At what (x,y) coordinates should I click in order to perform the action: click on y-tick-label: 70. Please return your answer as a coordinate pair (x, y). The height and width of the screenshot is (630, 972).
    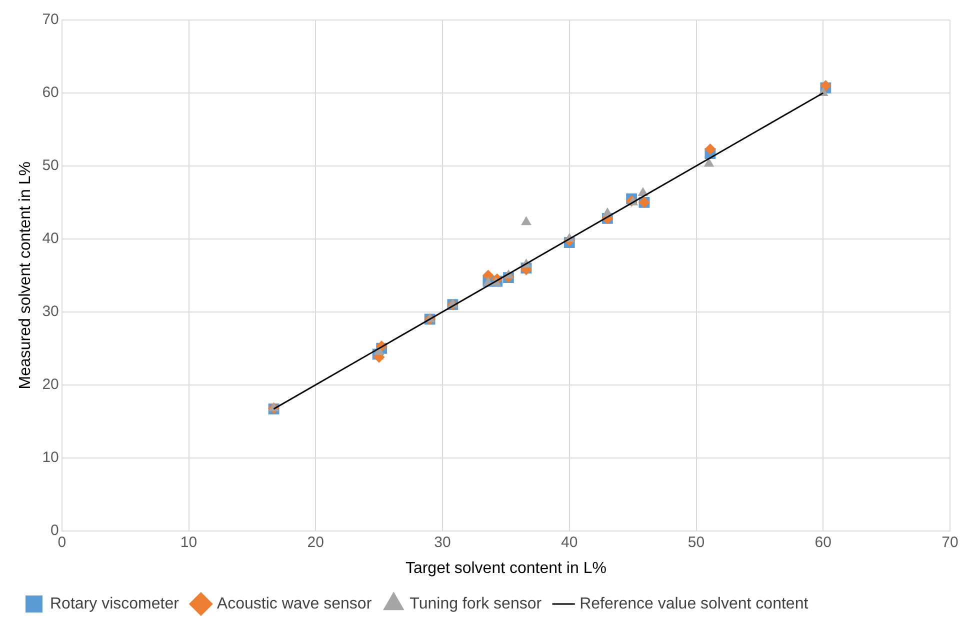
    Looking at the image, I should click on (50, 19).